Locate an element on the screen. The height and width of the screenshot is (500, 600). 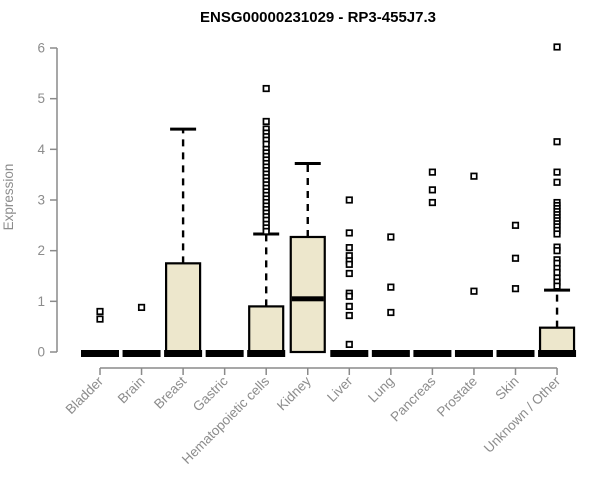
boxplot-lung is located at coordinates (390, 295).